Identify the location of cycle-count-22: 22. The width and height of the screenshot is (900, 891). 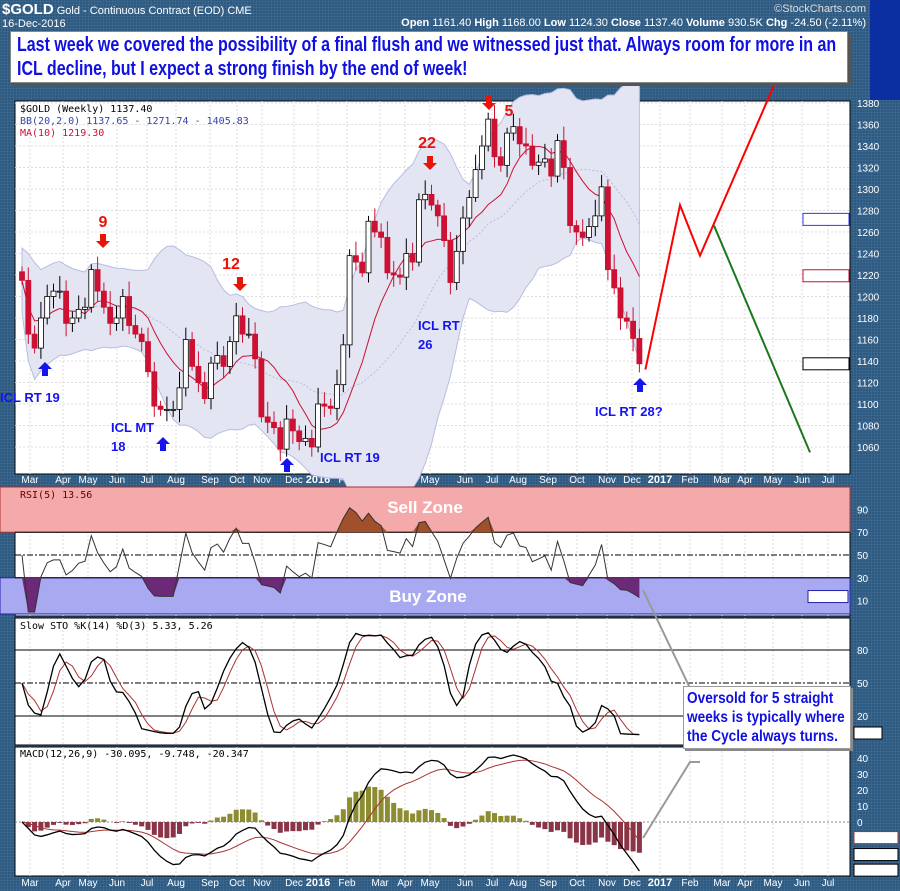
(427, 143).